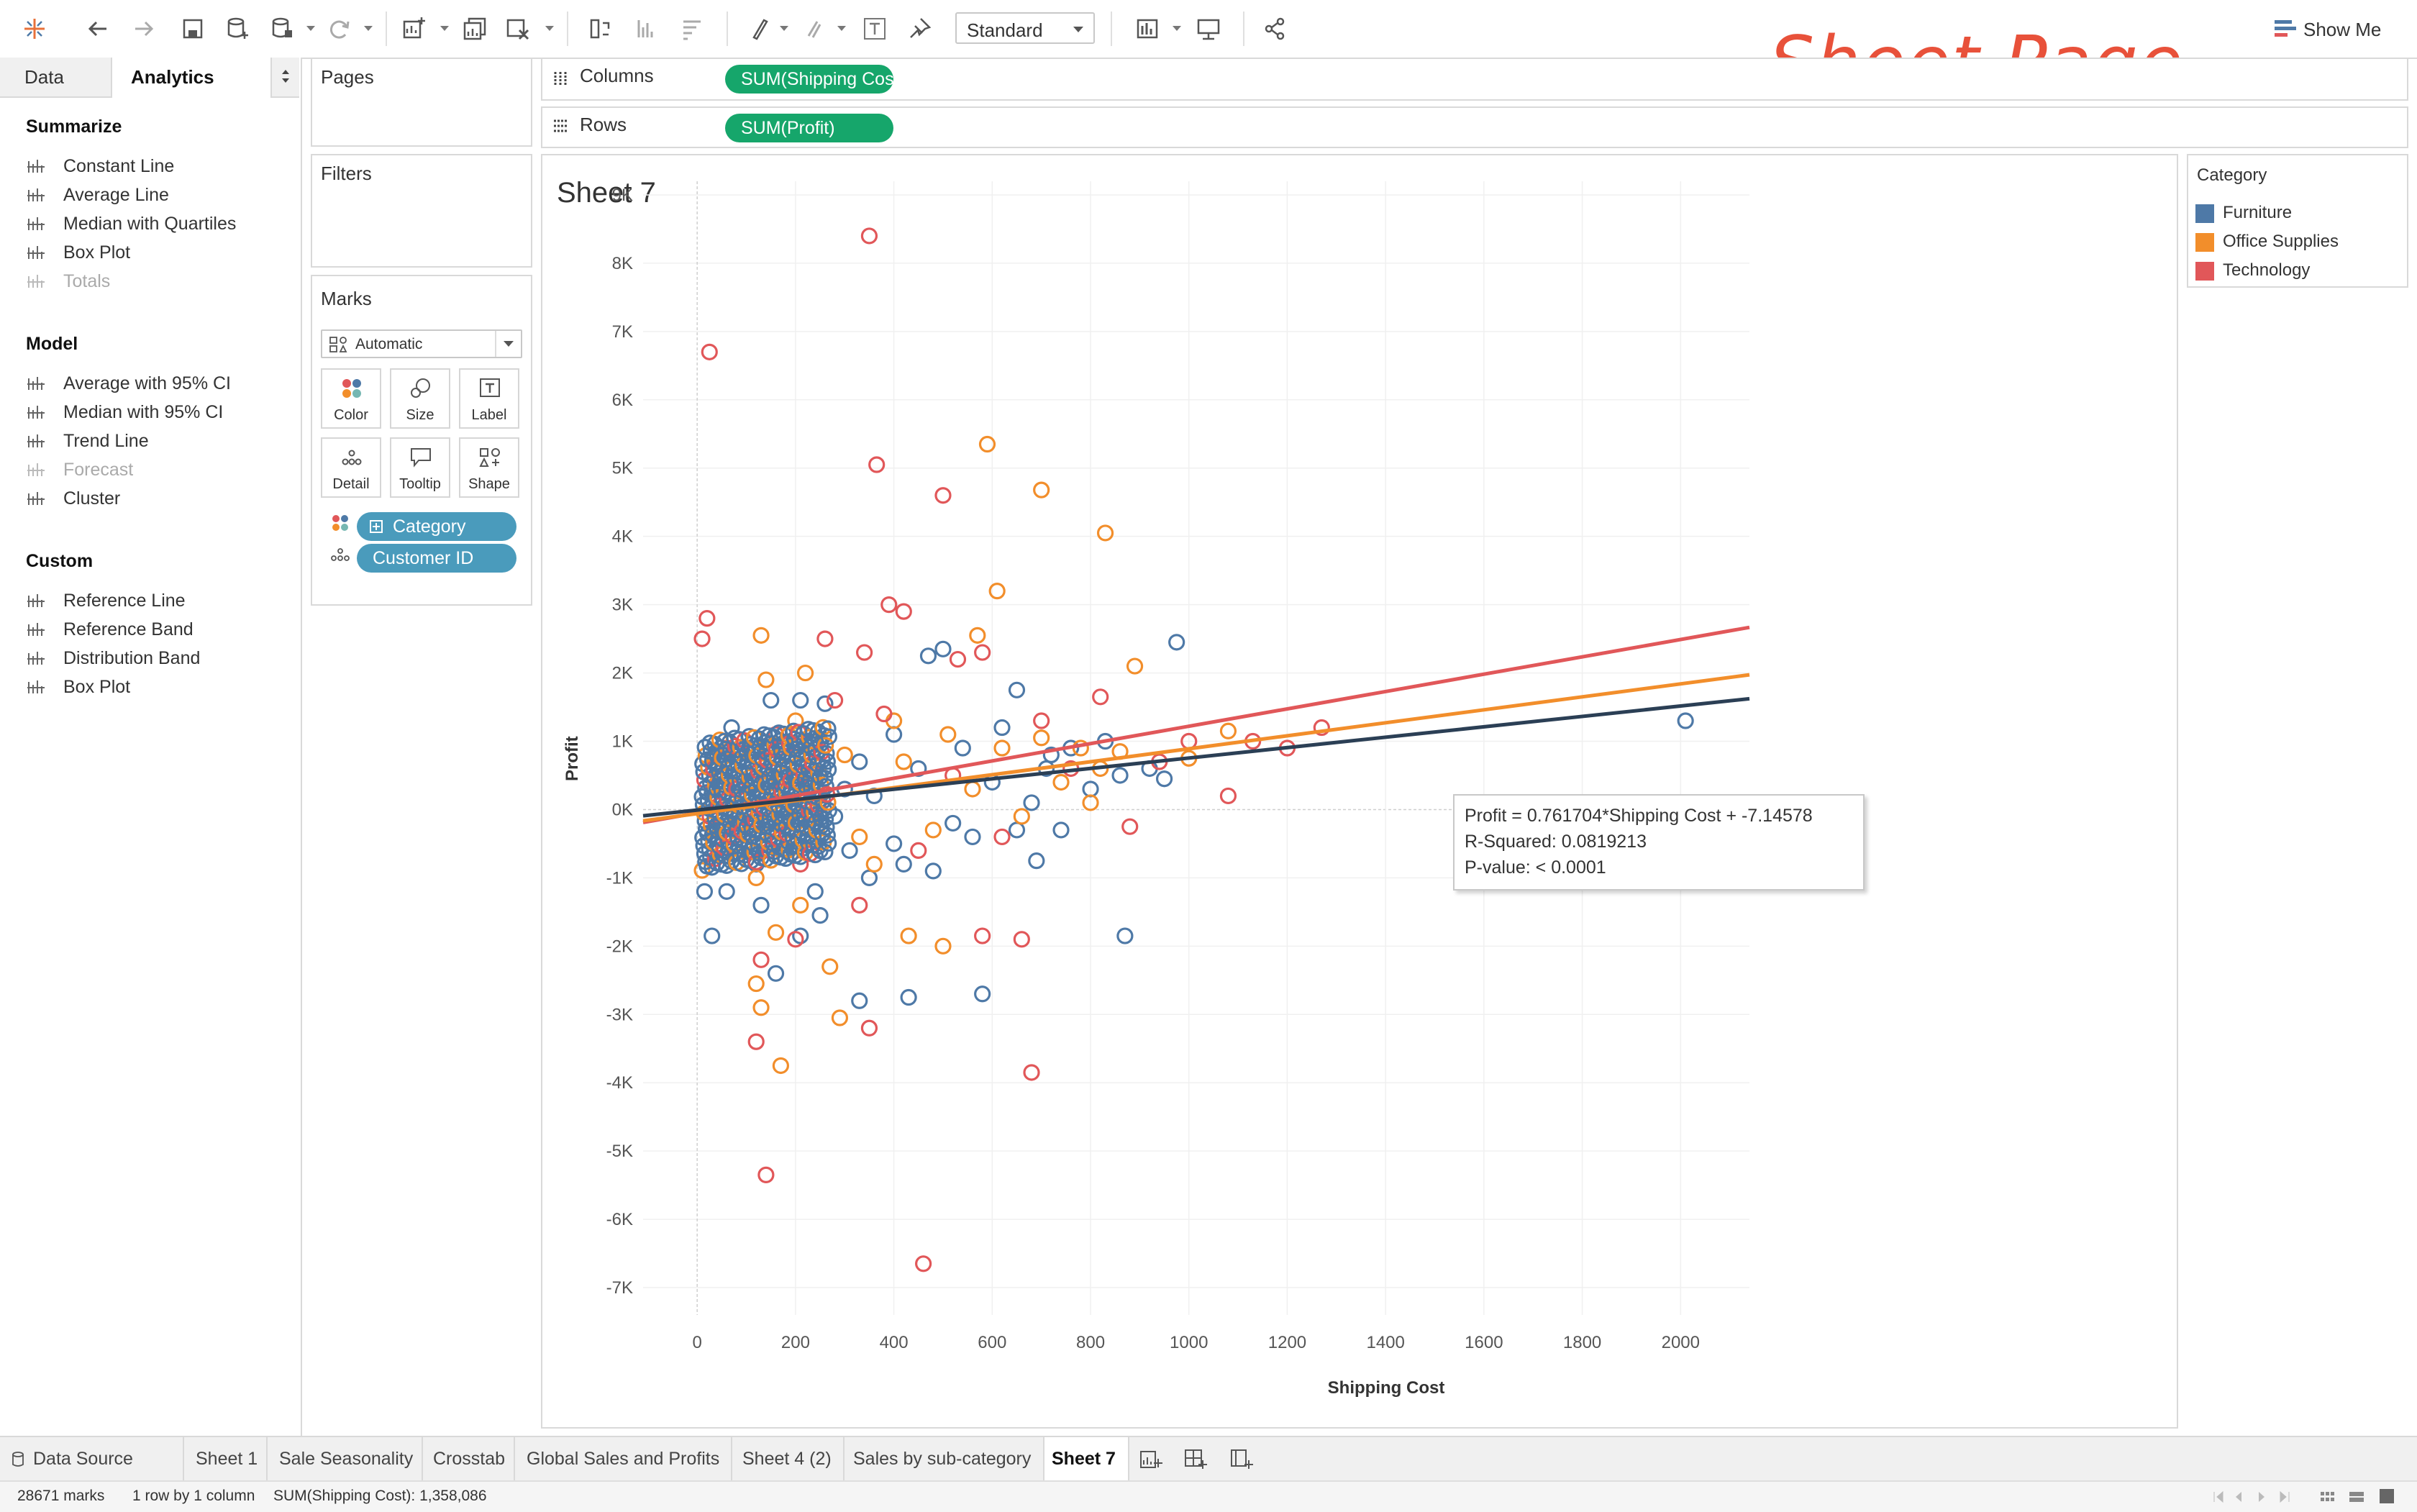 The image size is (2417, 1512). I want to click on new-datasource-icon, so click(238, 28).